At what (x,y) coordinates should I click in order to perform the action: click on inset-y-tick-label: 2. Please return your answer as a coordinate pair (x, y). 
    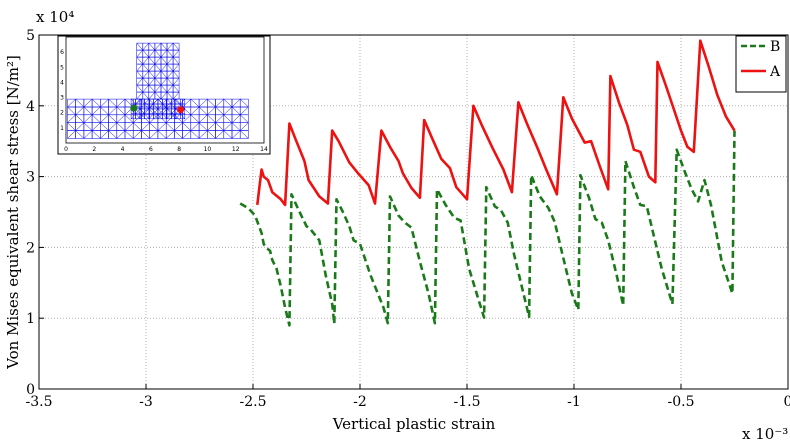
    Looking at the image, I should click on (62, 113).